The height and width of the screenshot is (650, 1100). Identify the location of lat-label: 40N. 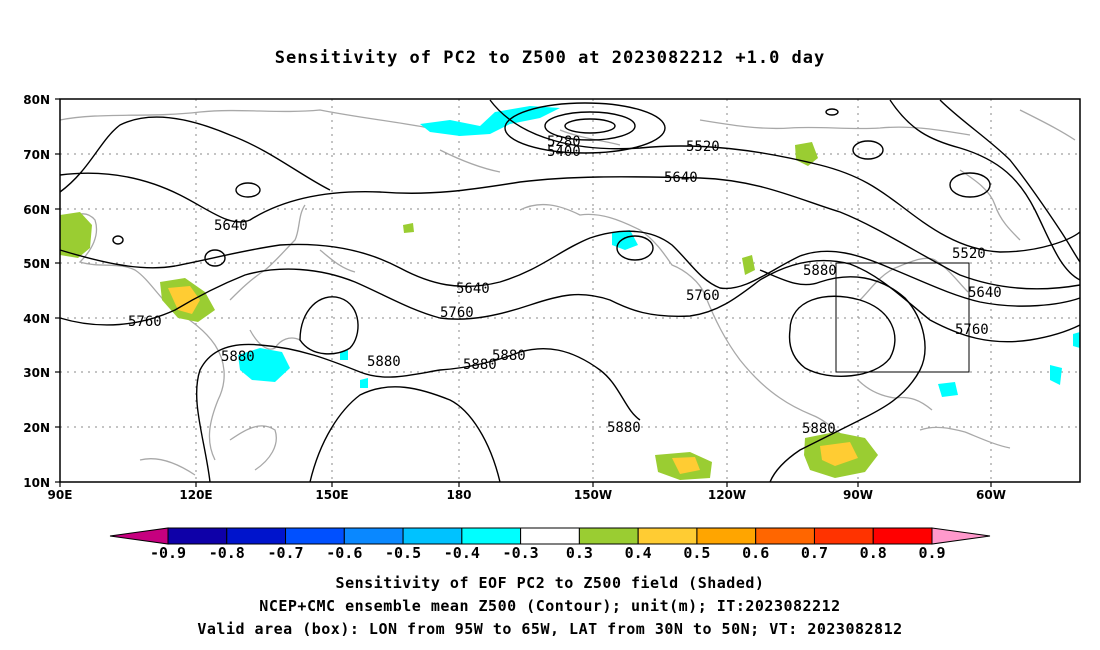
(36, 319).